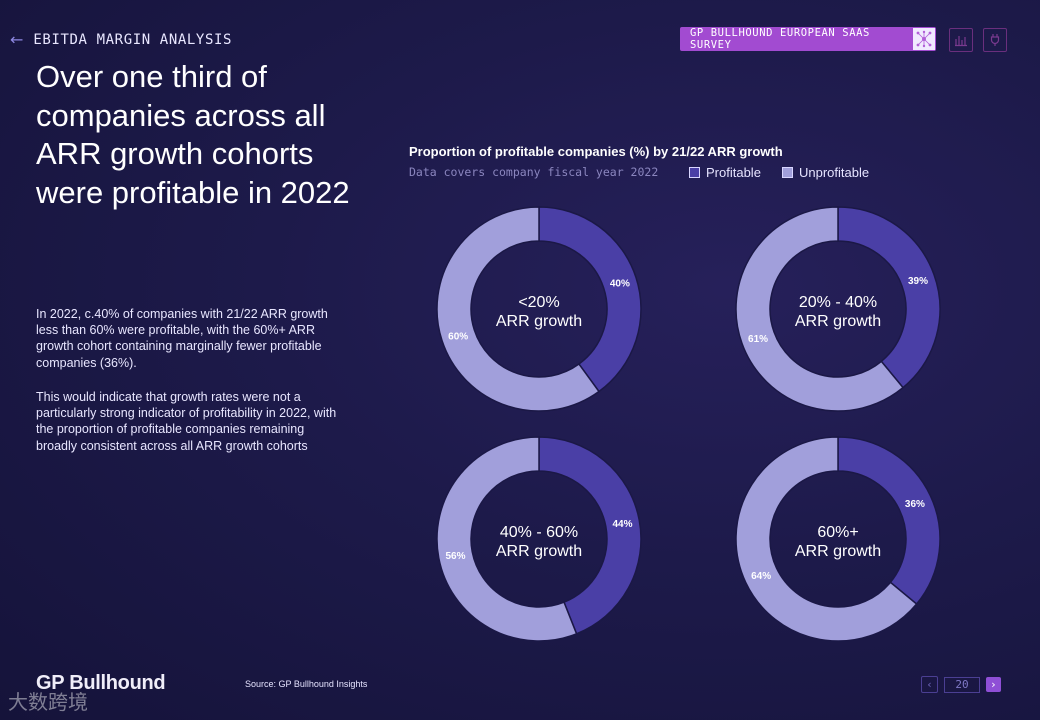 Image resolution: width=1040 pixels, height=720 pixels. I want to click on arrow-left-icon: ←, so click(17, 39).